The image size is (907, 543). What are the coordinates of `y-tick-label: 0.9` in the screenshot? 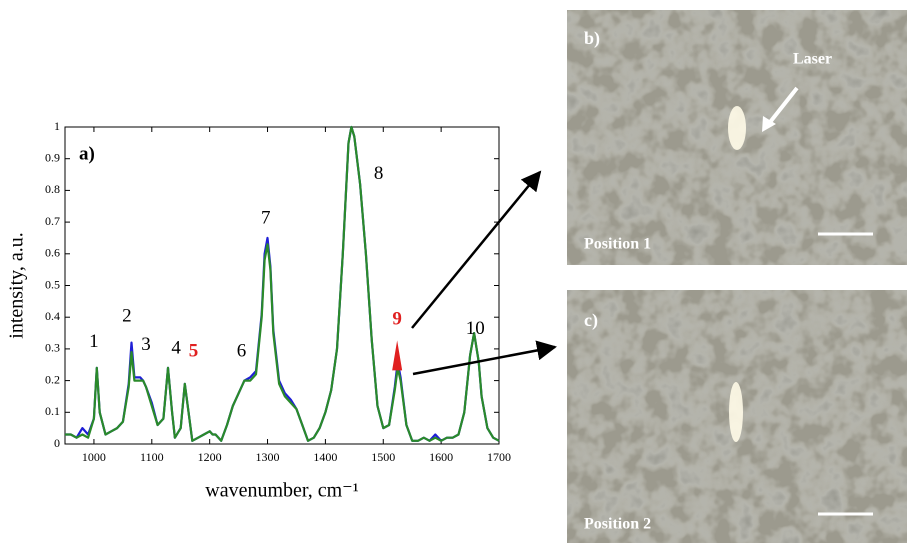 It's located at (52, 157).